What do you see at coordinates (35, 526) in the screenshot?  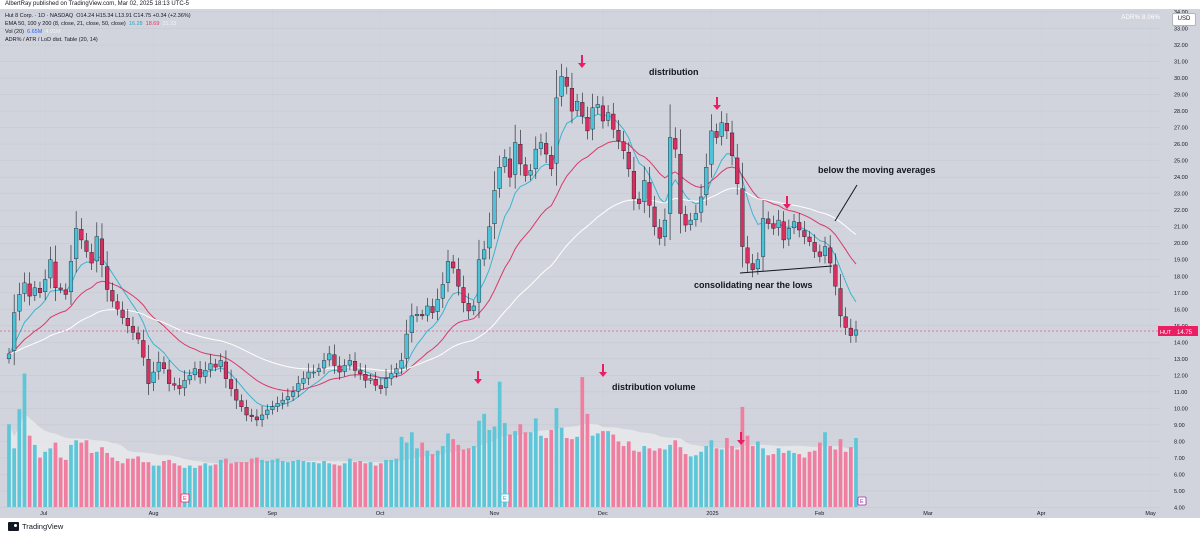 I see `tradingview-logo: TradingView` at bounding box center [35, 526].